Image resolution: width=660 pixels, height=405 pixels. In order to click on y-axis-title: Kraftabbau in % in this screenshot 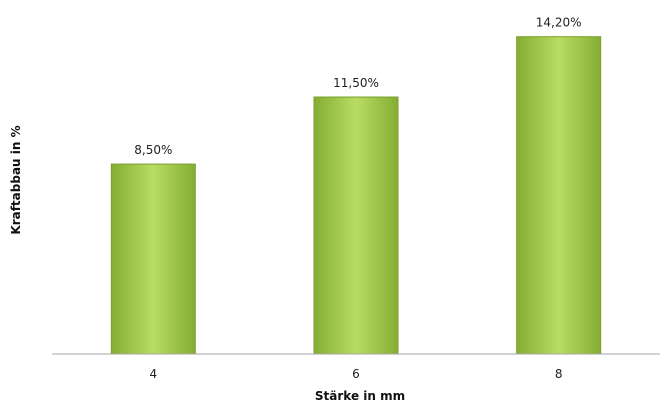, I will do `click(16, 179)`.